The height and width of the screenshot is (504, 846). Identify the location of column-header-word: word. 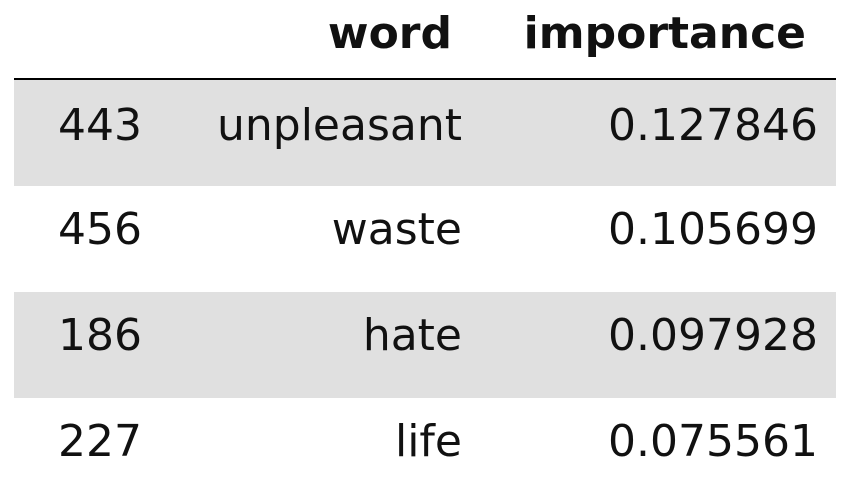
(389, 33).